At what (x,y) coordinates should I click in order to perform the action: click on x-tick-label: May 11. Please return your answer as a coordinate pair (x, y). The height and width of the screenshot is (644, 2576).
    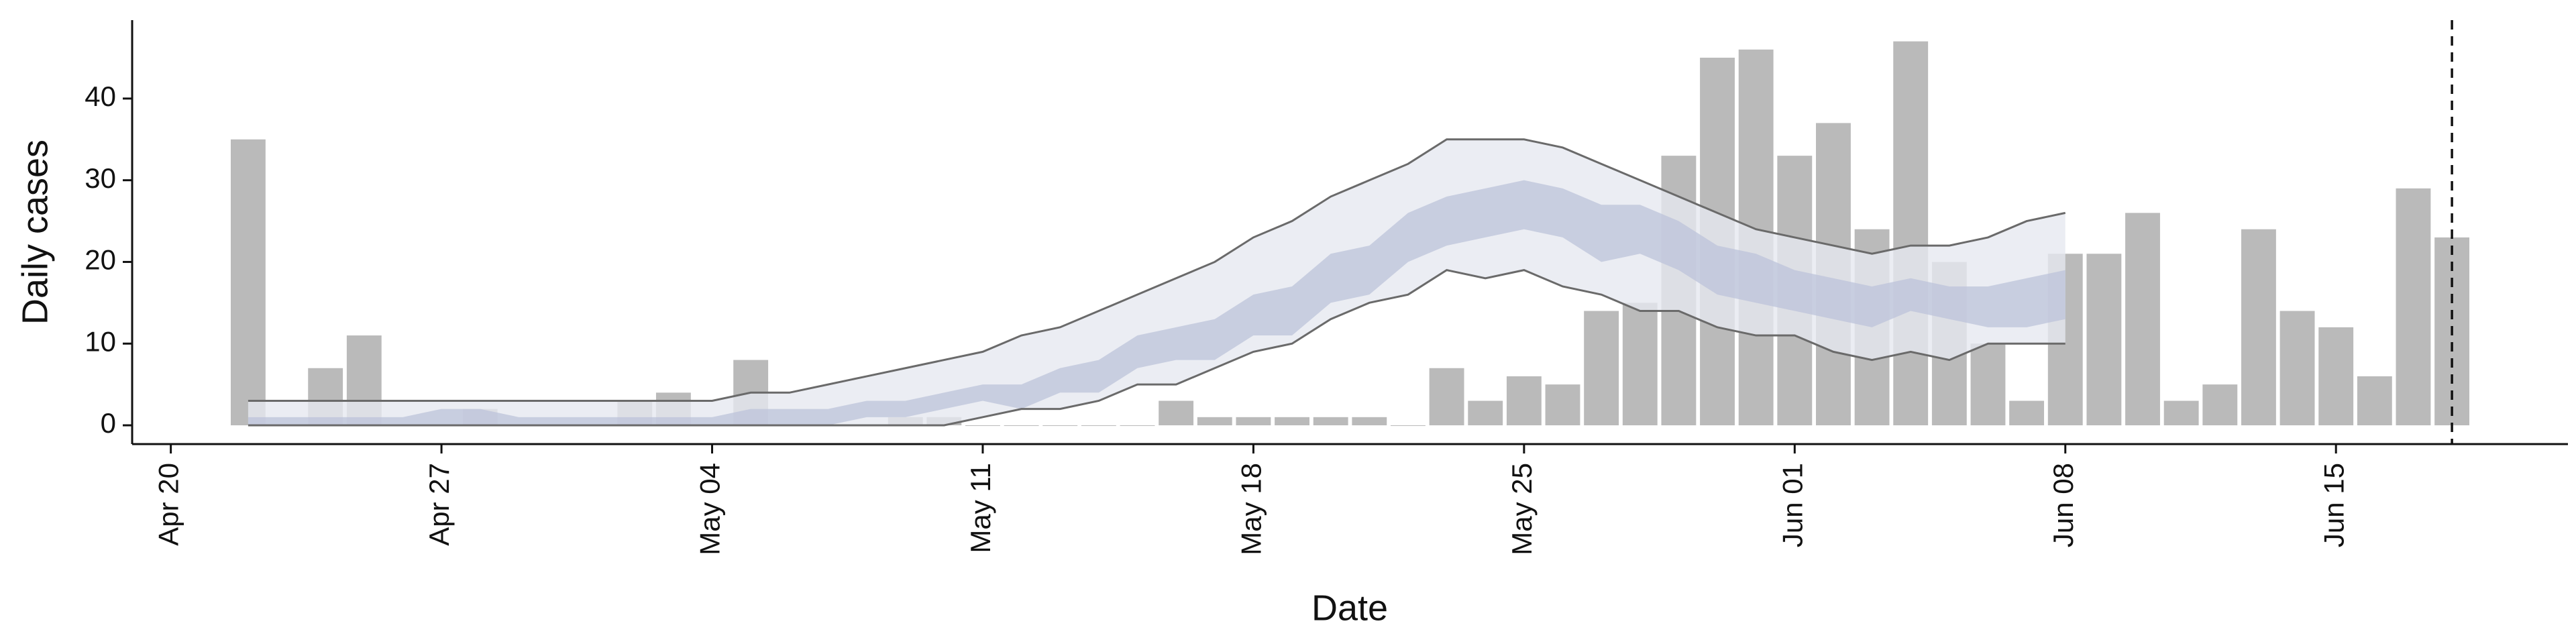
    Looking at the image, I should click on (980, 508).